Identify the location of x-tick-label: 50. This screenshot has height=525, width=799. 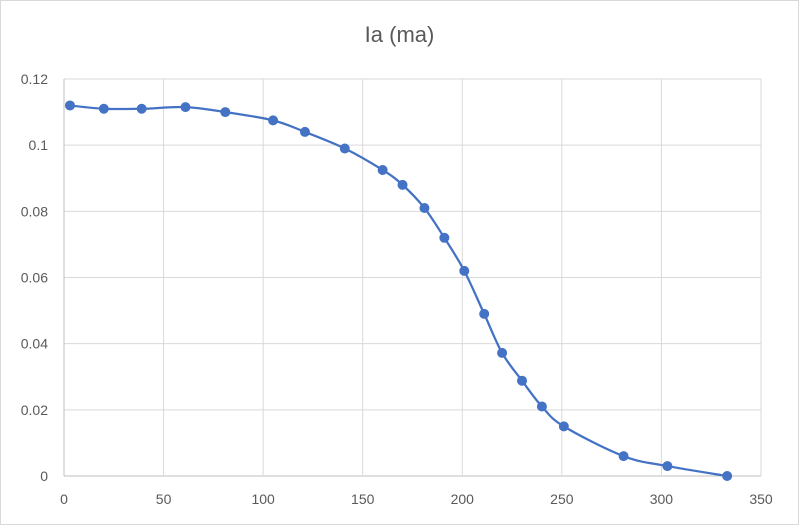
(164, 499).